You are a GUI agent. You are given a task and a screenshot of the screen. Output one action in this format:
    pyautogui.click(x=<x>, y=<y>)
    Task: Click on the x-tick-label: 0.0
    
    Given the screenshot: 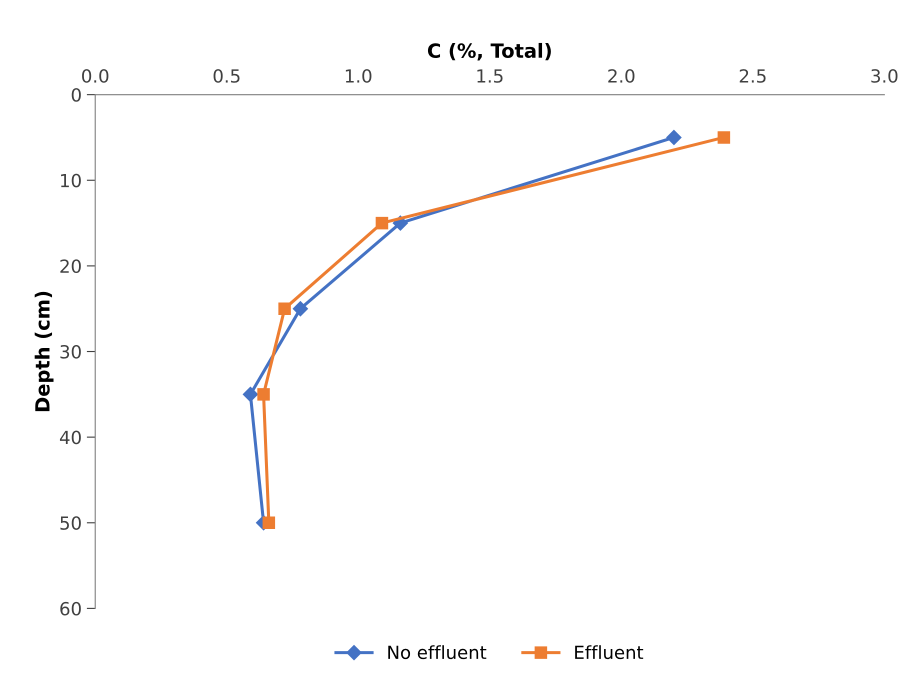 What is the action you would take?
    pyautogui.click(x=95, y=76)
    